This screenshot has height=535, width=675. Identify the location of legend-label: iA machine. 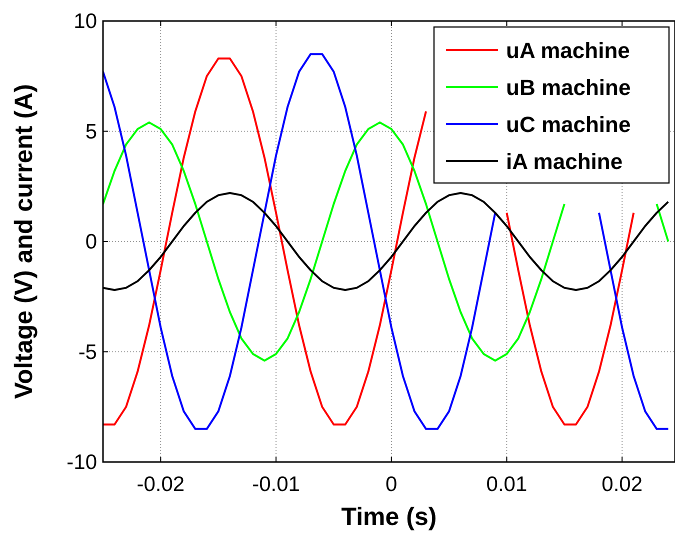
(564, 161).